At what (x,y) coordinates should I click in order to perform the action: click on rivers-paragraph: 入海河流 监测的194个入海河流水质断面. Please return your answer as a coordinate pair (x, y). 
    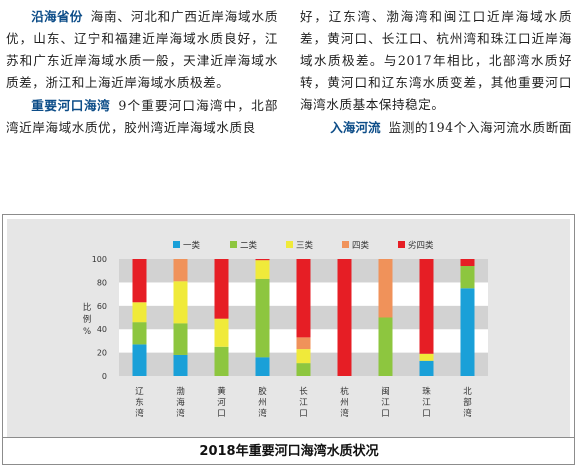
    Looking at the image, I should click on (436, 128).